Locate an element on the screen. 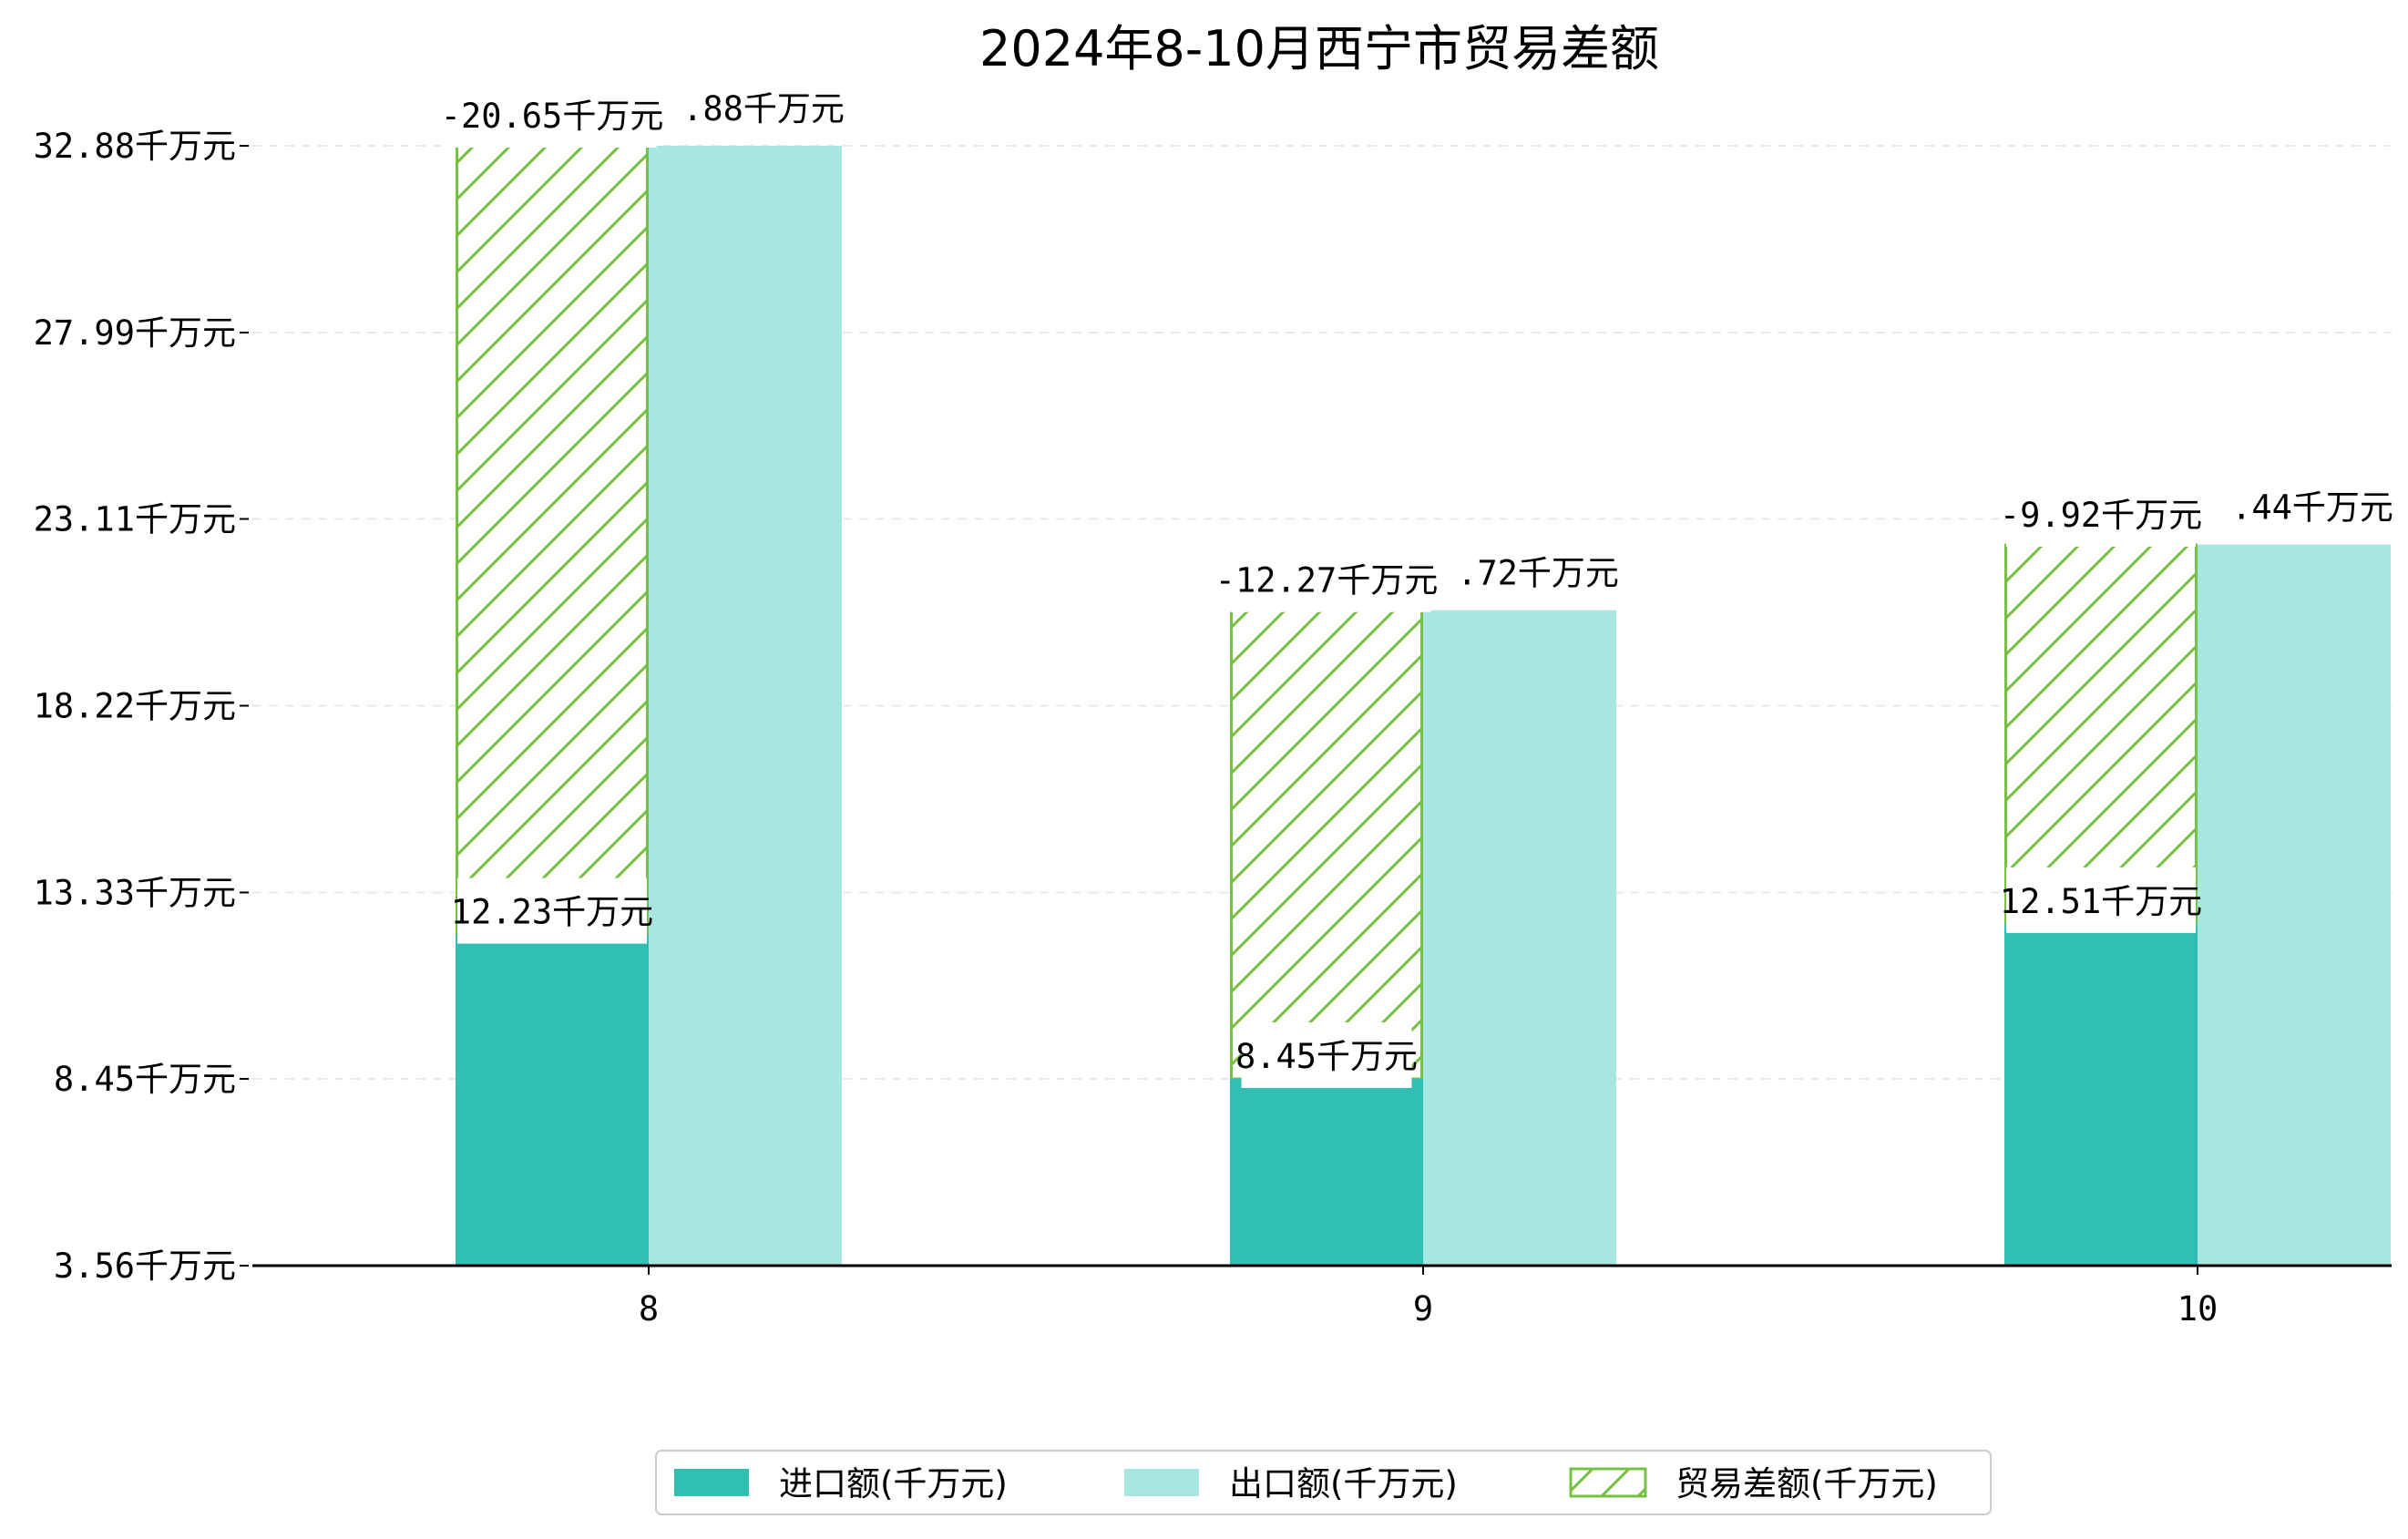 The image size is (2408, 1539). y-tick-label: 32.88千万元 is located at coordinates (135, 146).